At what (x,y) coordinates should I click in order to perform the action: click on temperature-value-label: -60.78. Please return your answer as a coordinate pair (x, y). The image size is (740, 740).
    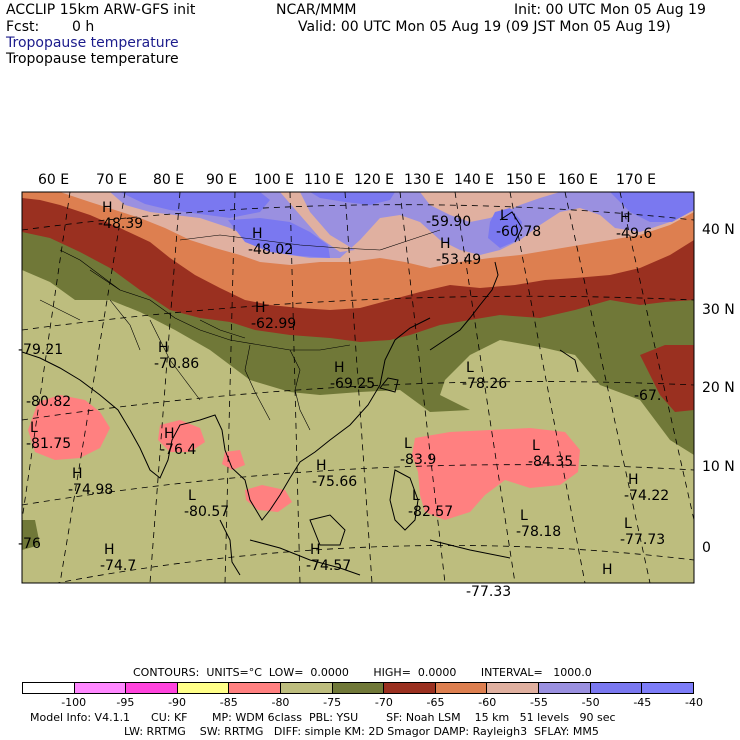
    Looking at the image, I should click on (518, 232).